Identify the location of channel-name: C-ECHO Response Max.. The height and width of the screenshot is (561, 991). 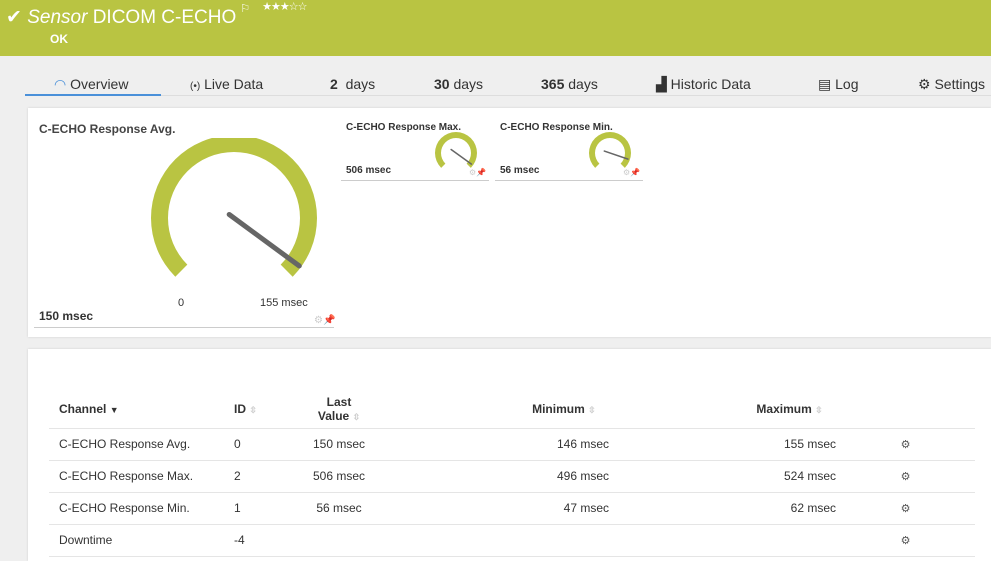
(141, 476).